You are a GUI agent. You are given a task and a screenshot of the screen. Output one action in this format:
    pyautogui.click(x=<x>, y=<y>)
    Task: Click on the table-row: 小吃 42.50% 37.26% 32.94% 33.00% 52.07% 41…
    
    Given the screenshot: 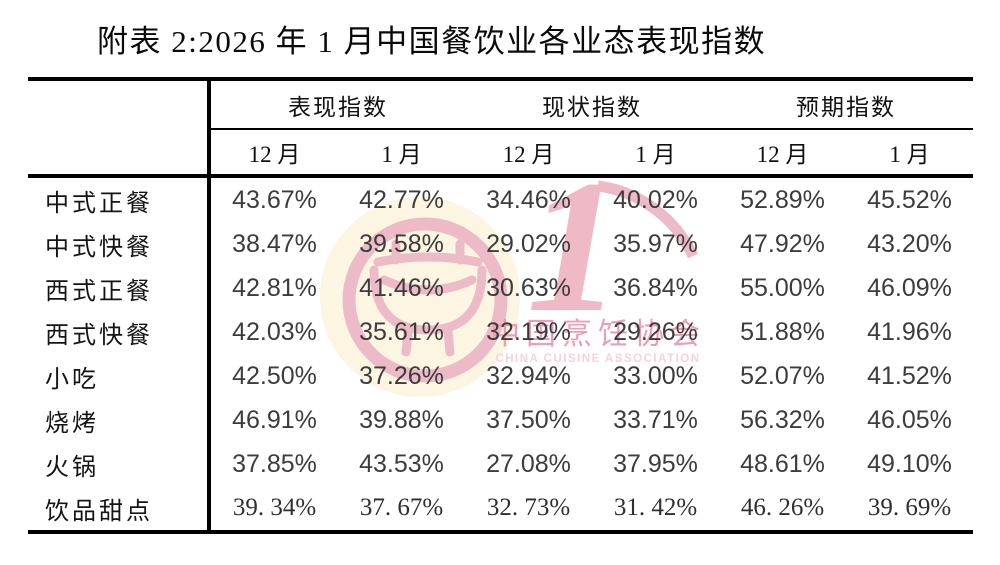 What is the action you would take?
    pyautogui.click(x=500, y=376)
    